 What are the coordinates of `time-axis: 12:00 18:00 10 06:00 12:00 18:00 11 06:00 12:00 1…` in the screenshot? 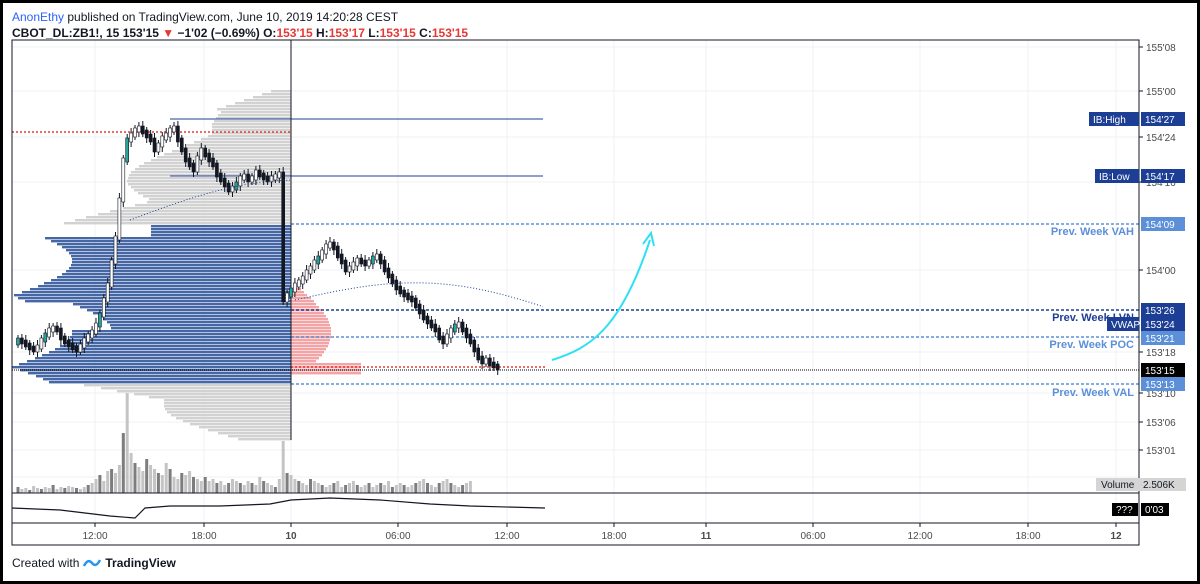 It's located at (602, 532).